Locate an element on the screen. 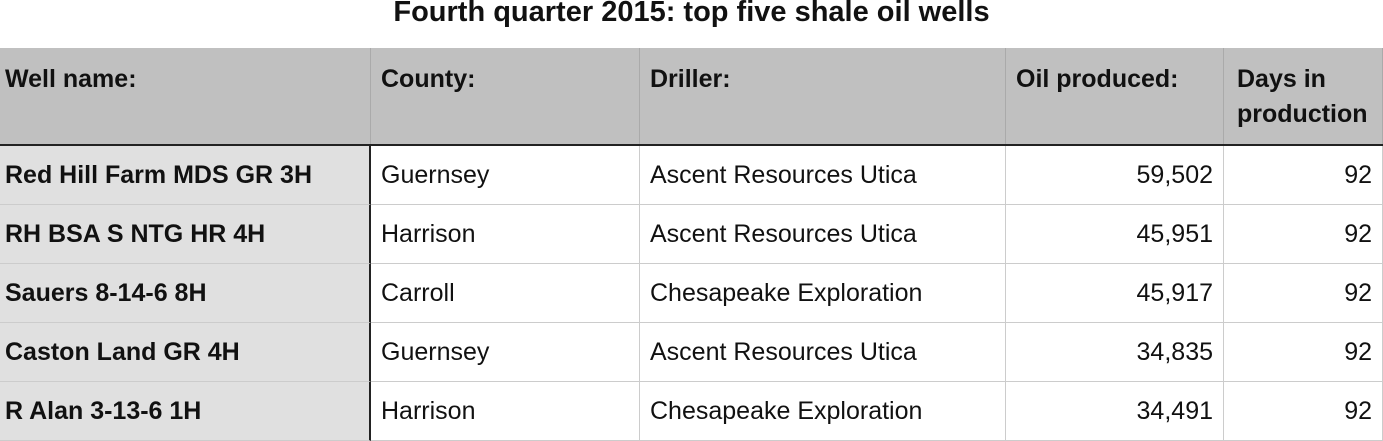 Image resolution: width=1383 pixels, height=441 pixels. row-header-cell: Caston Land GR 4H is located at coordinates (185, 352).